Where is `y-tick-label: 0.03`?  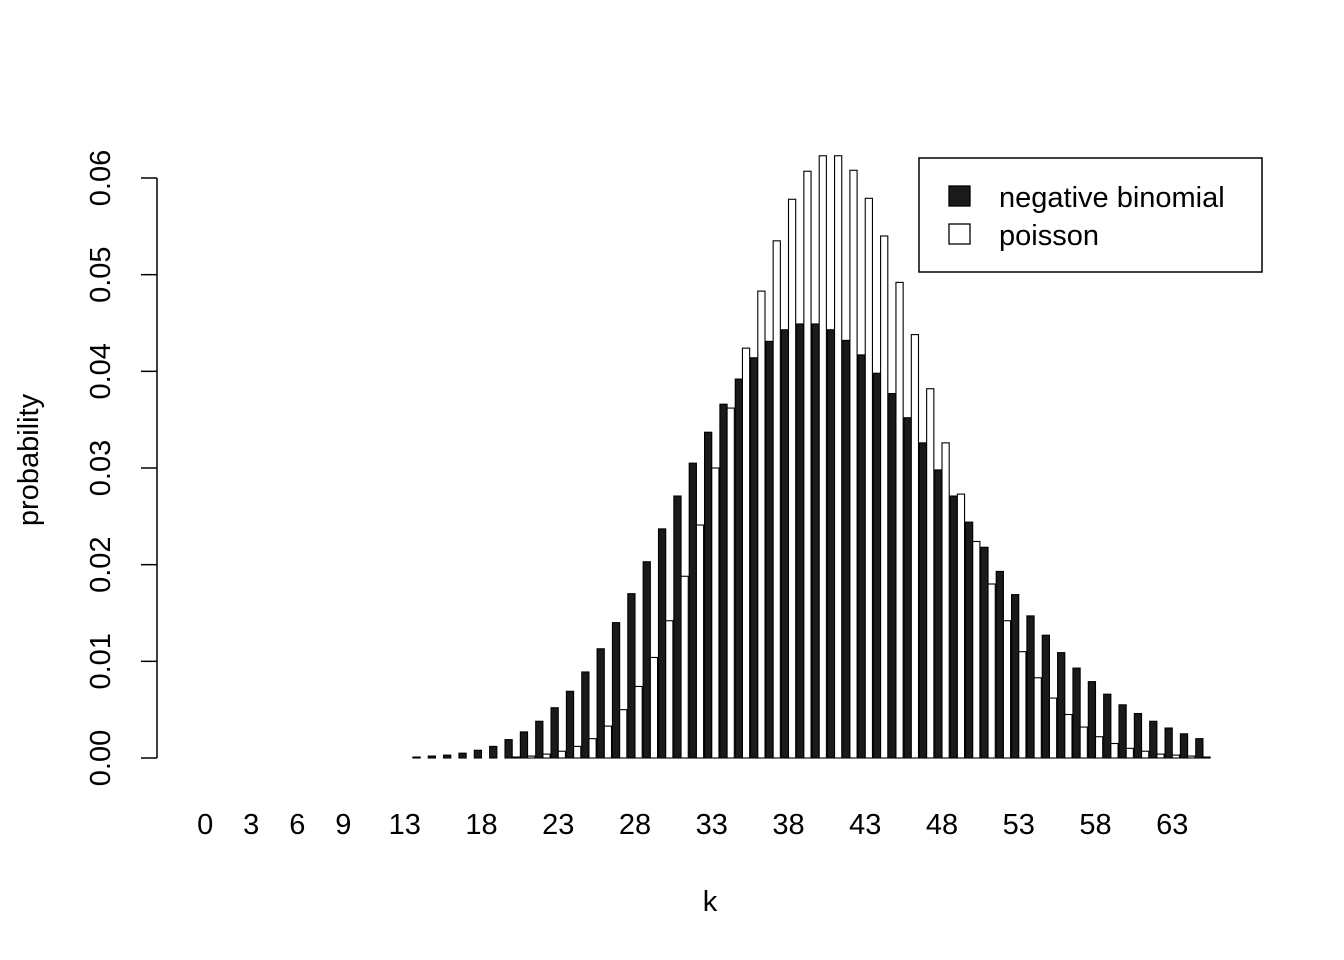 y-tick-label: 0.03 is located at coordinates (101, 468).